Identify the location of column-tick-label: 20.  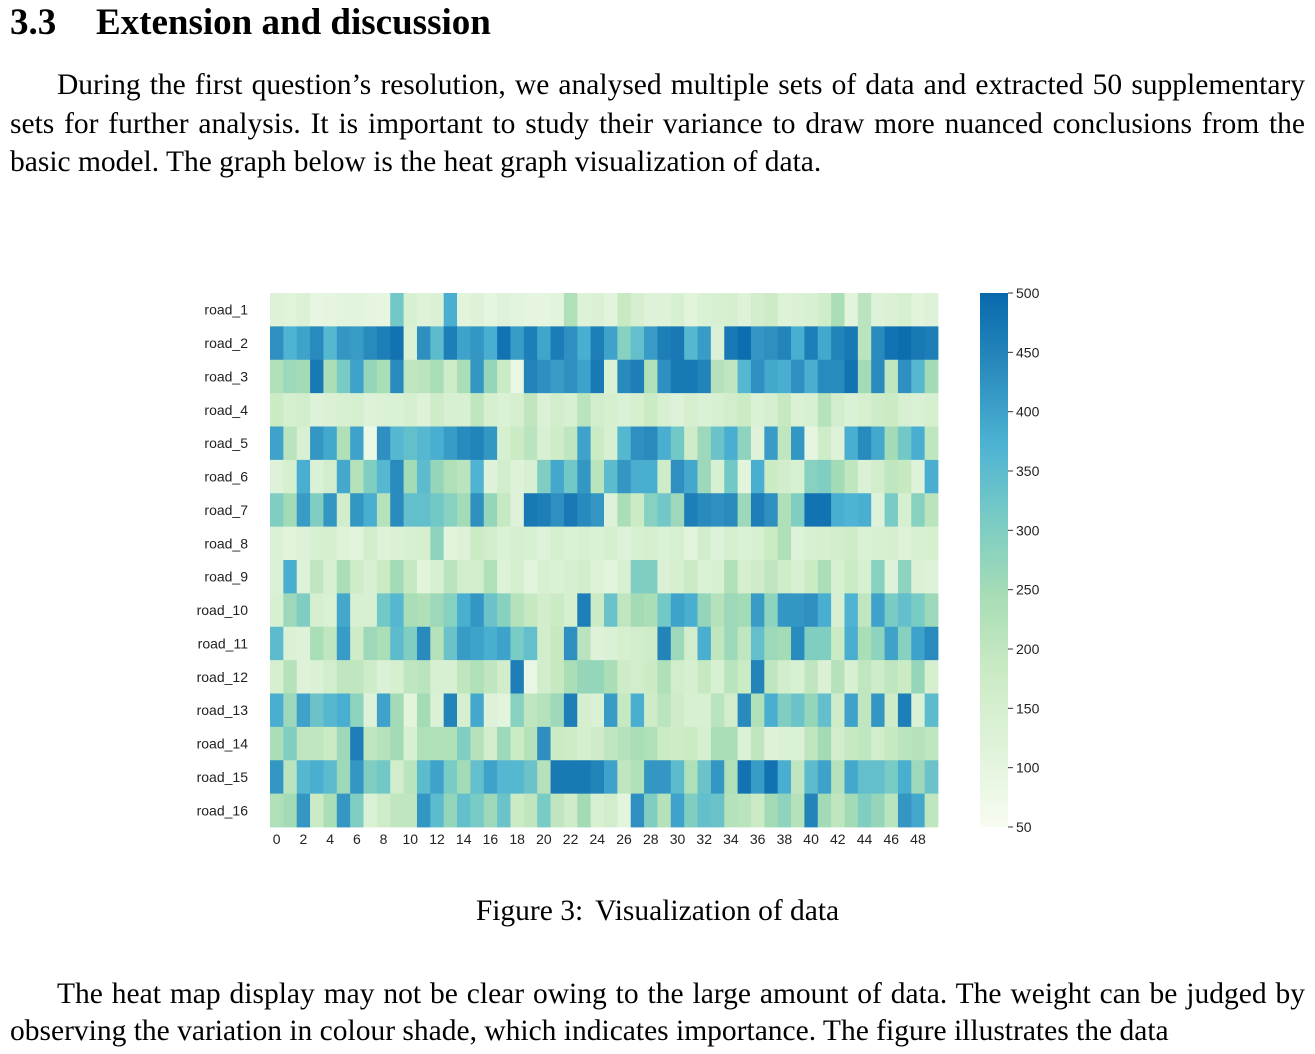
(544, 839).